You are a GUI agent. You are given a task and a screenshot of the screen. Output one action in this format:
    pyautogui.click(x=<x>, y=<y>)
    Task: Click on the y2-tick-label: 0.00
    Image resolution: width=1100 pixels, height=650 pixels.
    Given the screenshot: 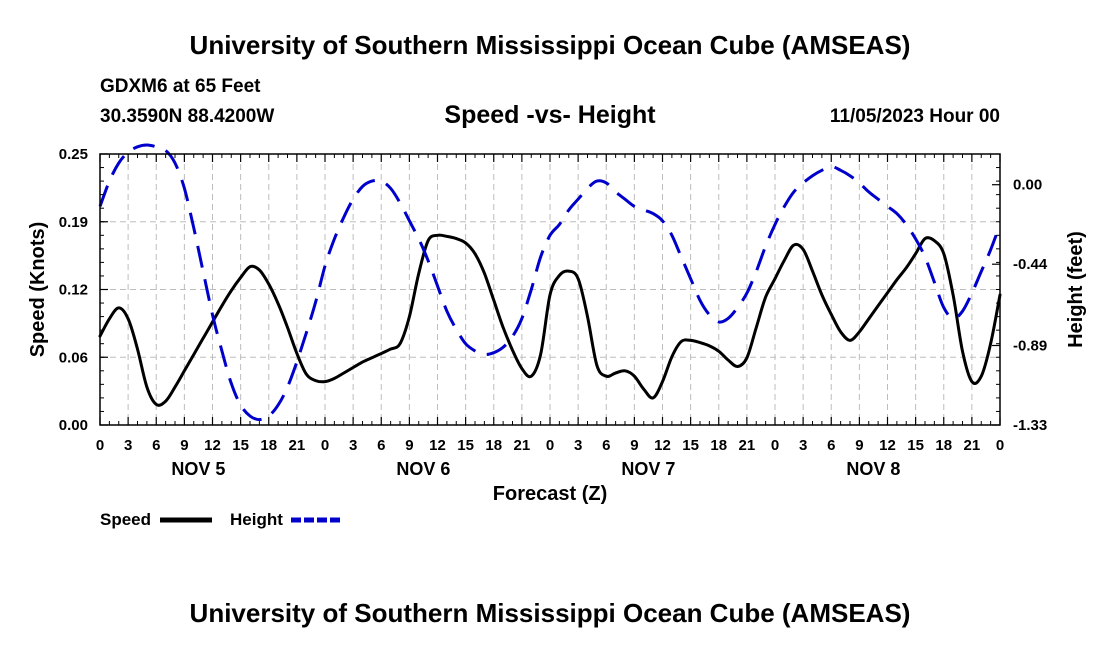 What is the action you would take?
    pyautogui.click(x=1027, y=185)
    